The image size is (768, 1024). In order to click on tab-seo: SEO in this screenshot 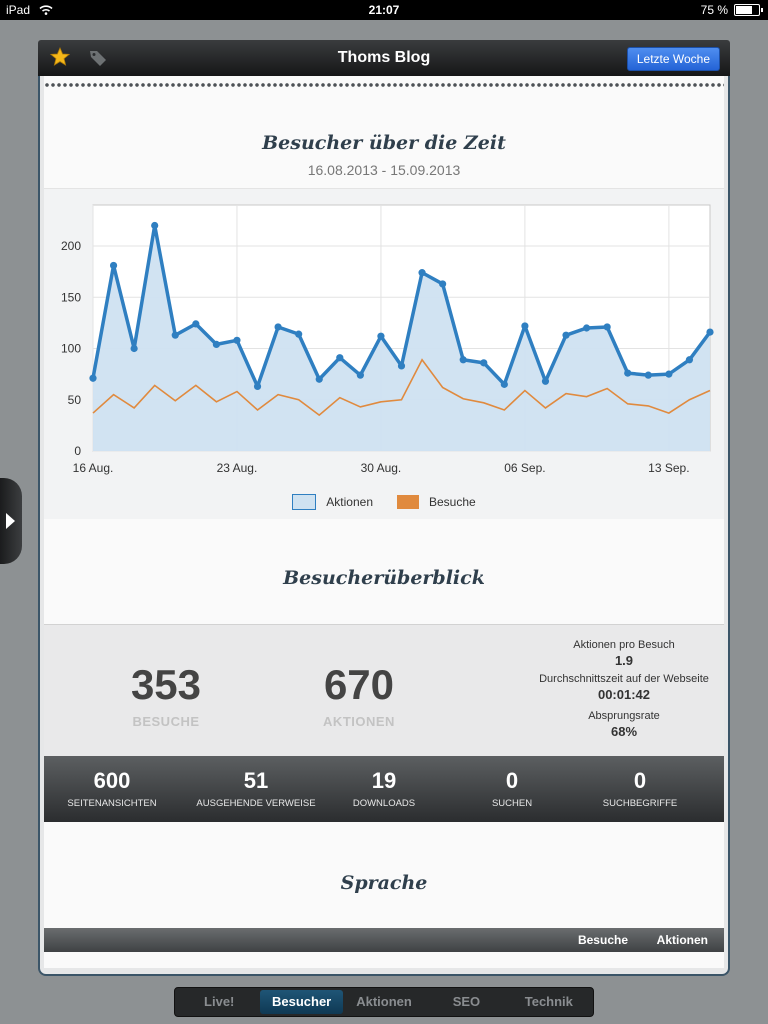, I will do `click(466, 1001)`.